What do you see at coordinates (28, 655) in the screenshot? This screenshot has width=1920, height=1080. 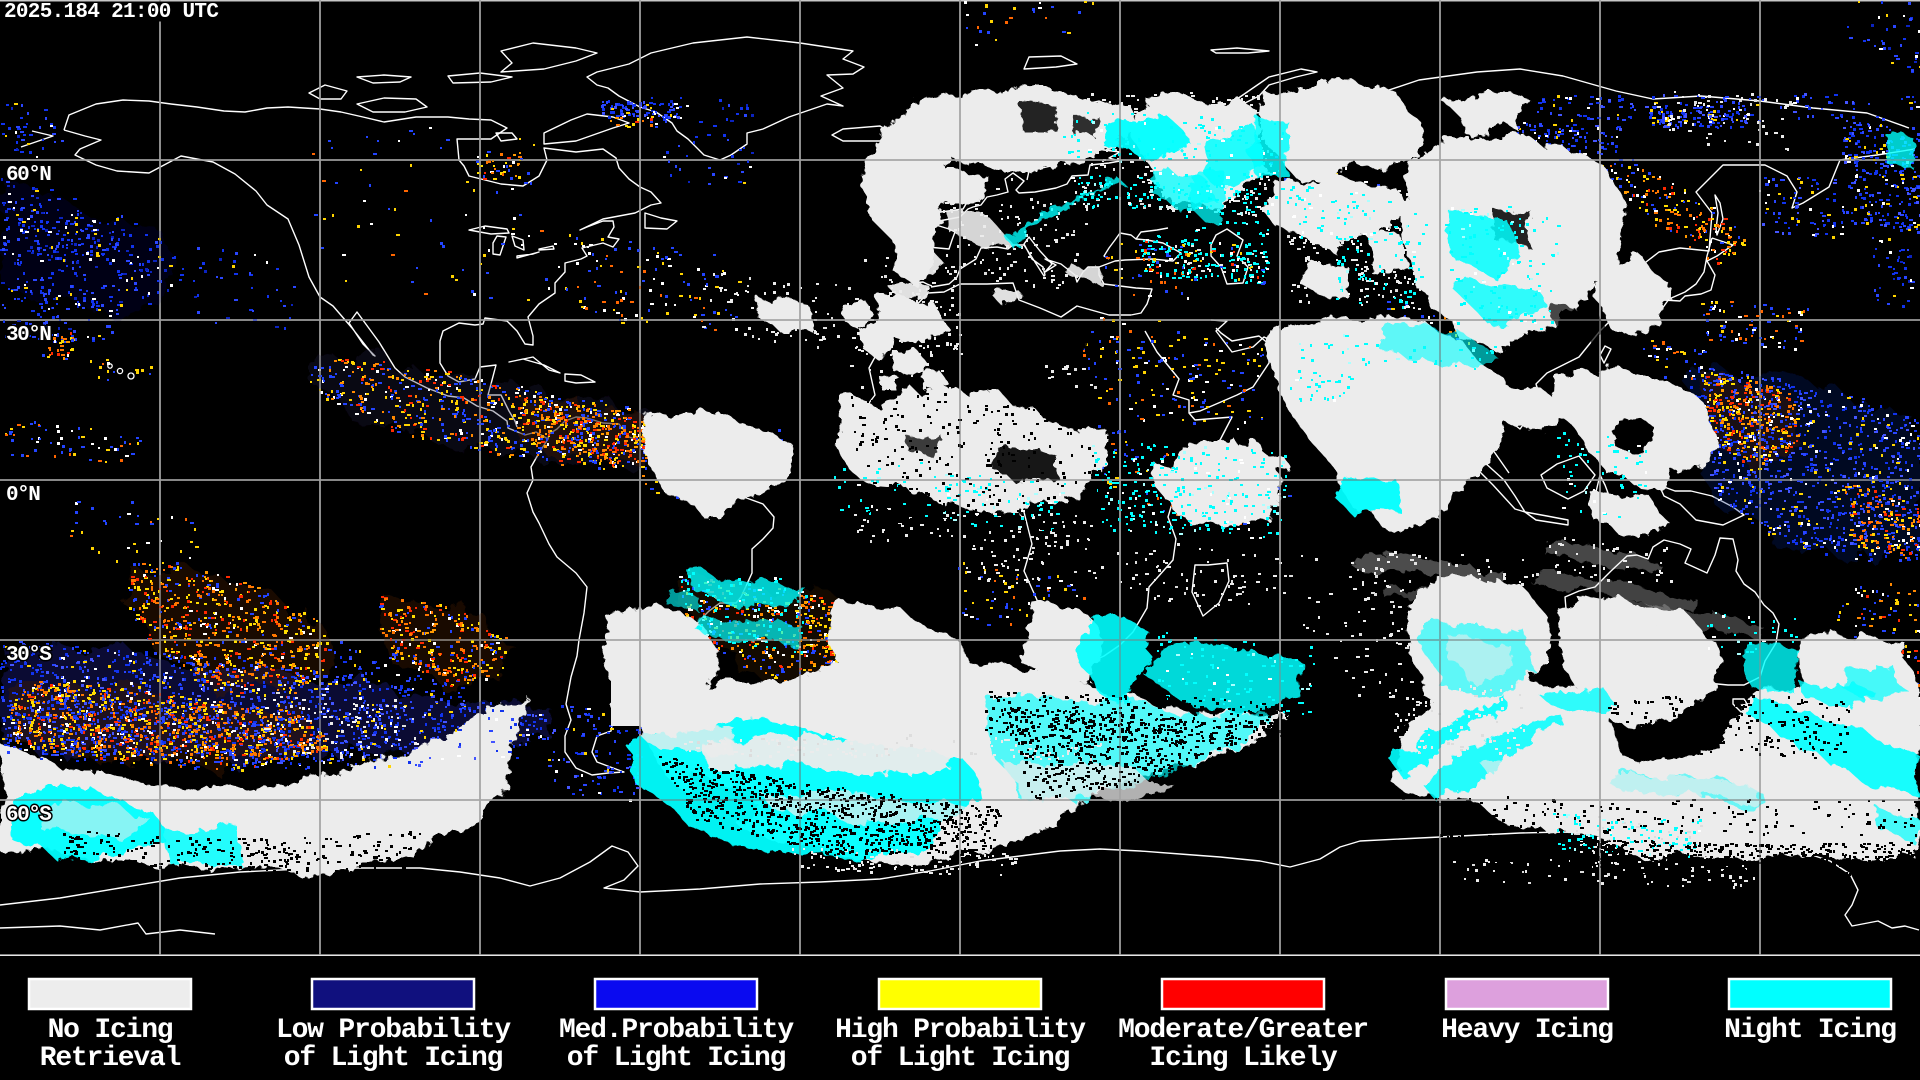 I see `svg-text: 30°S` at bounding box center [28, 655].